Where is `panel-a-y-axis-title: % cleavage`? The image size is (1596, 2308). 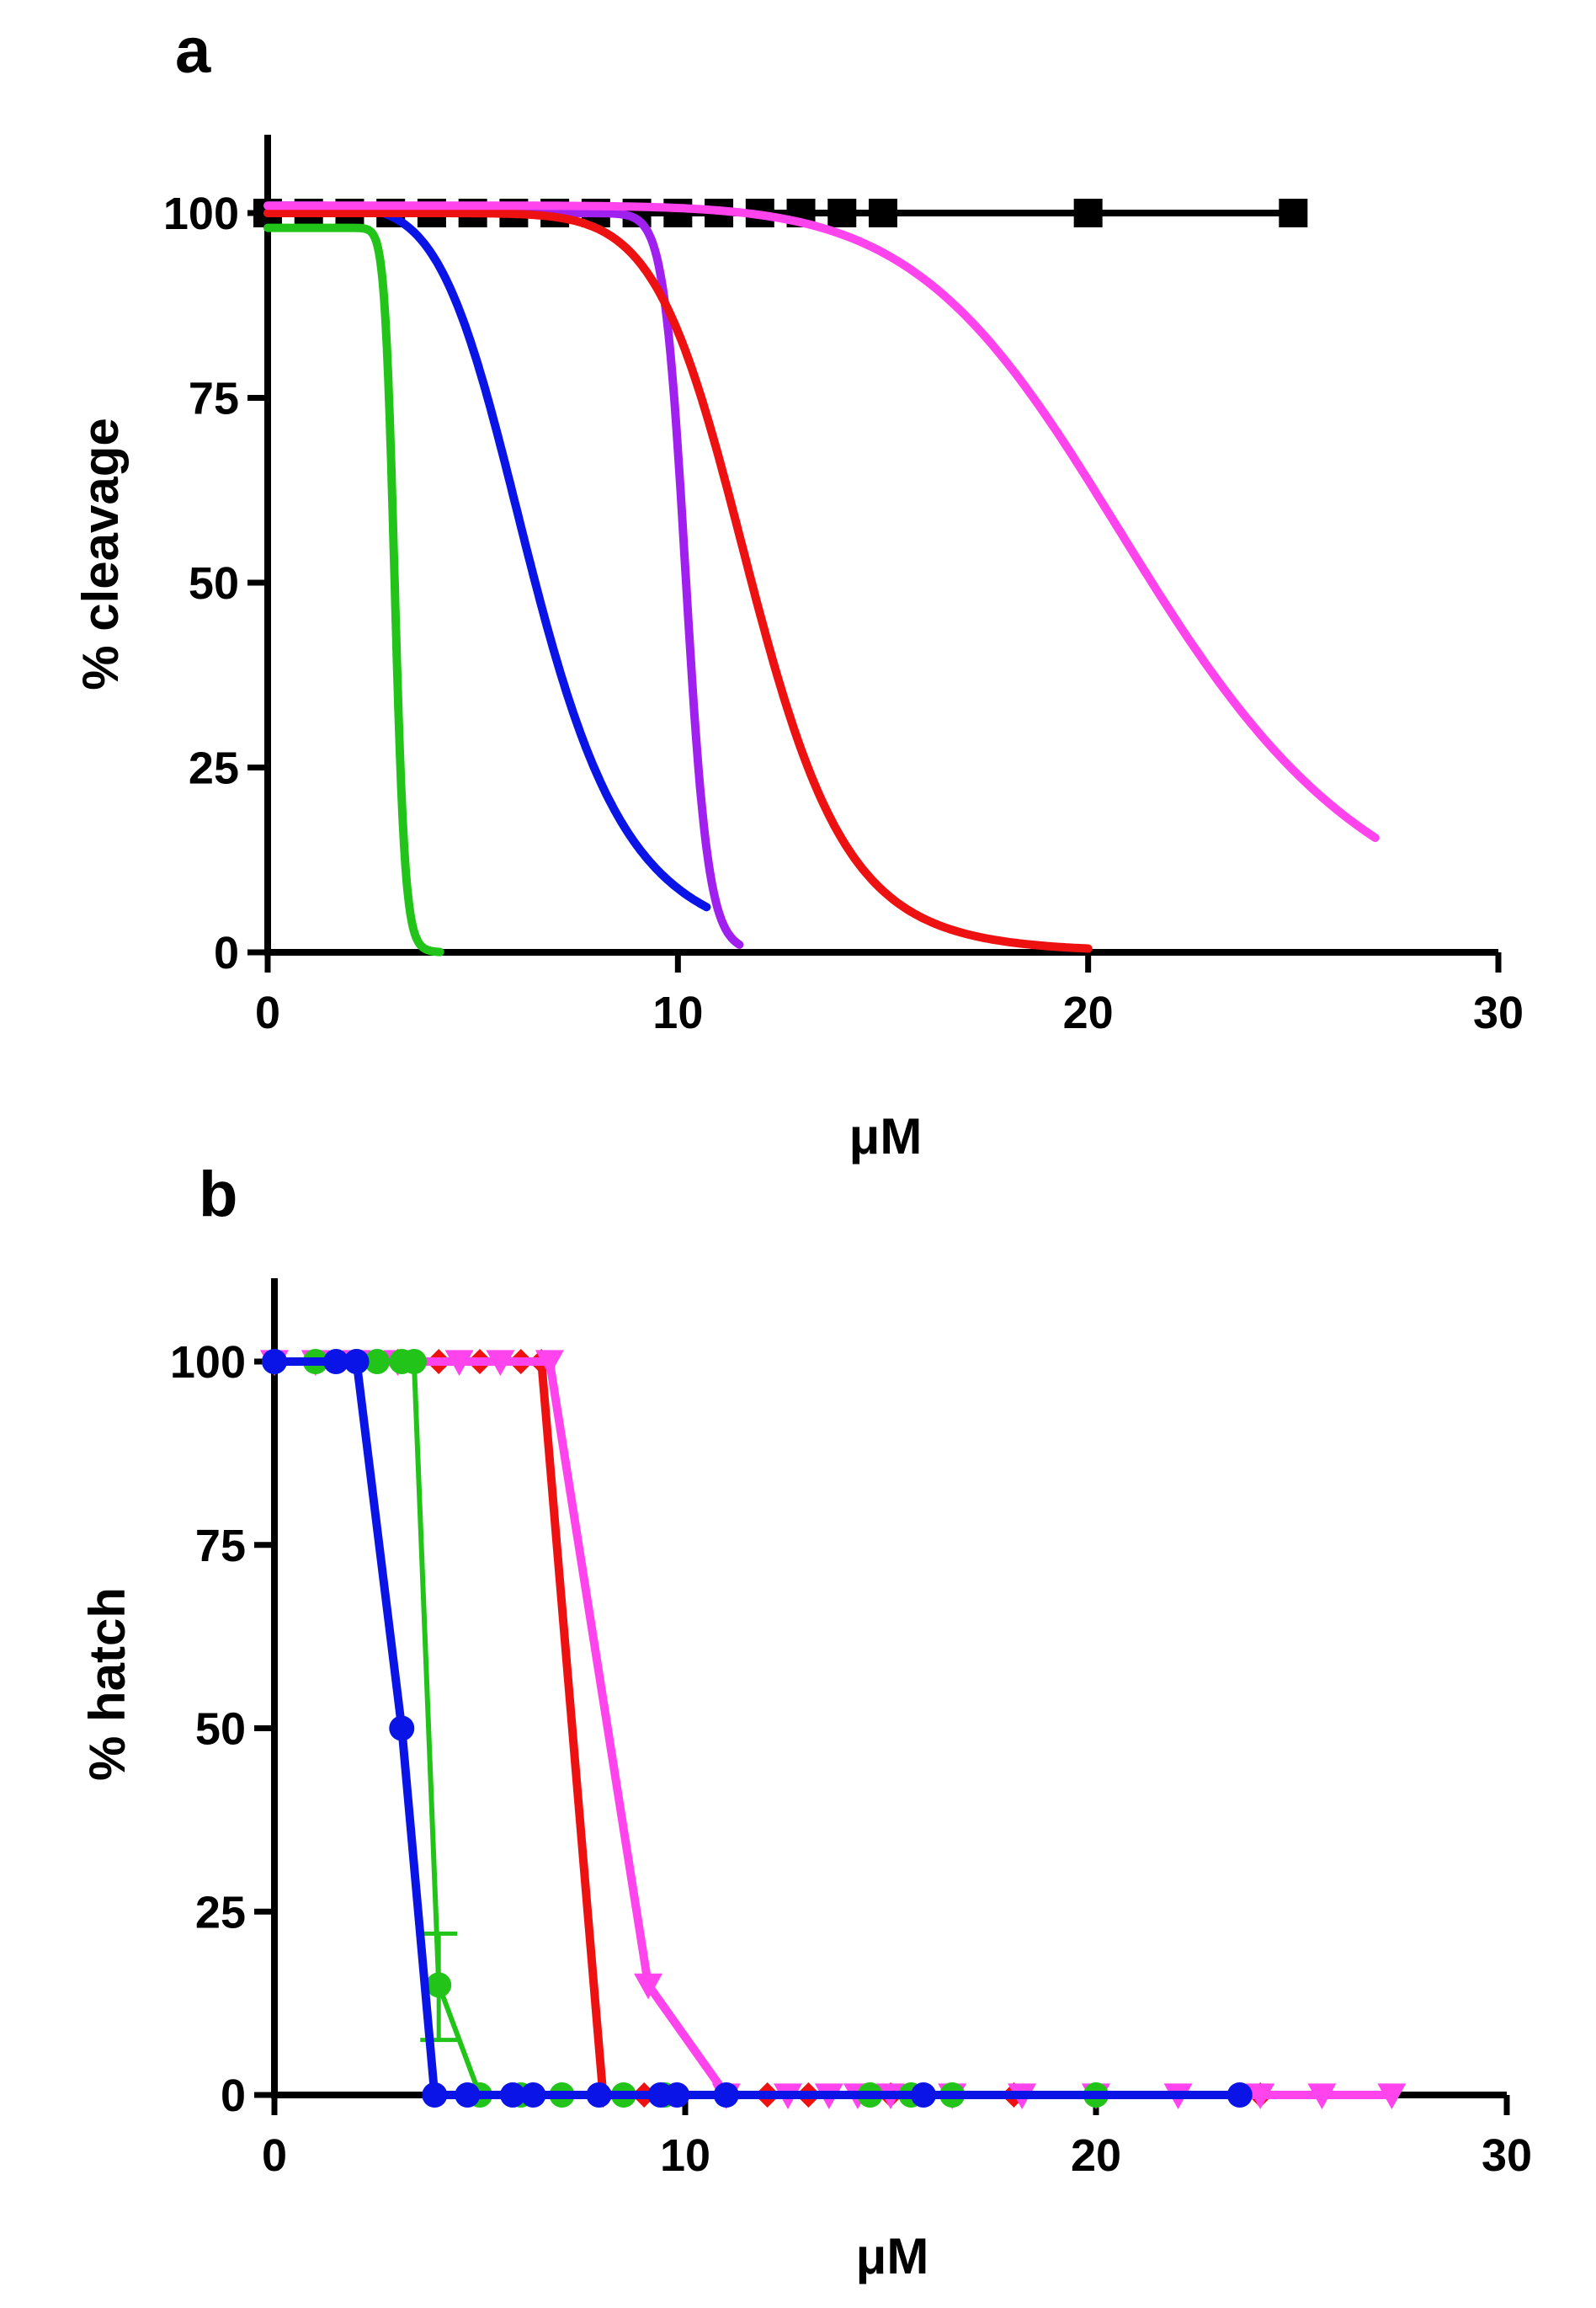 panel-a-y-axis-title: % cleavage is located at coordinates (101, 554).